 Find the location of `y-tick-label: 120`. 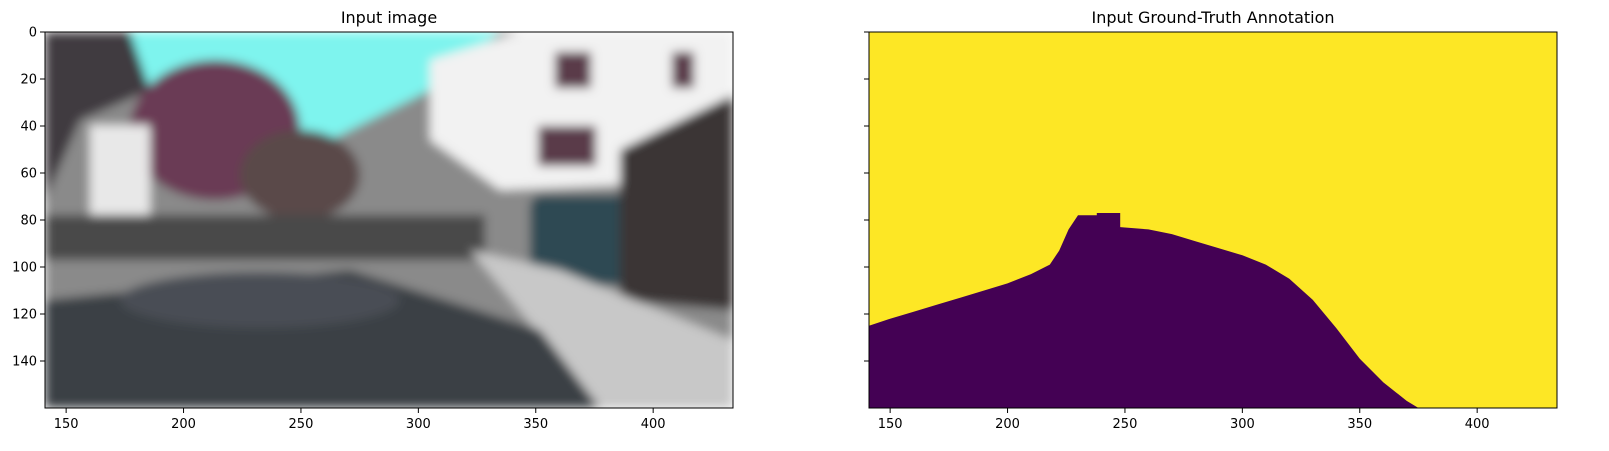

y-tick-label: 120 is located at coordinates (24, 315).